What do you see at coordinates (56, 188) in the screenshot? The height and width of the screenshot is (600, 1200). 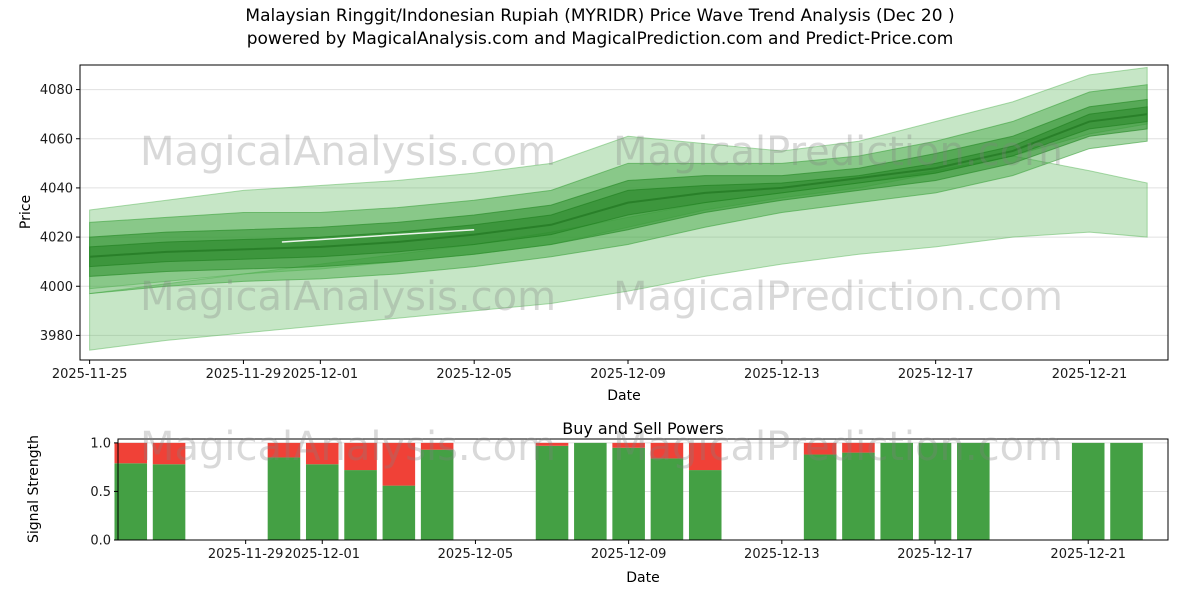 I see `y-tick-label: 4040` at bounding box center [56, 188].